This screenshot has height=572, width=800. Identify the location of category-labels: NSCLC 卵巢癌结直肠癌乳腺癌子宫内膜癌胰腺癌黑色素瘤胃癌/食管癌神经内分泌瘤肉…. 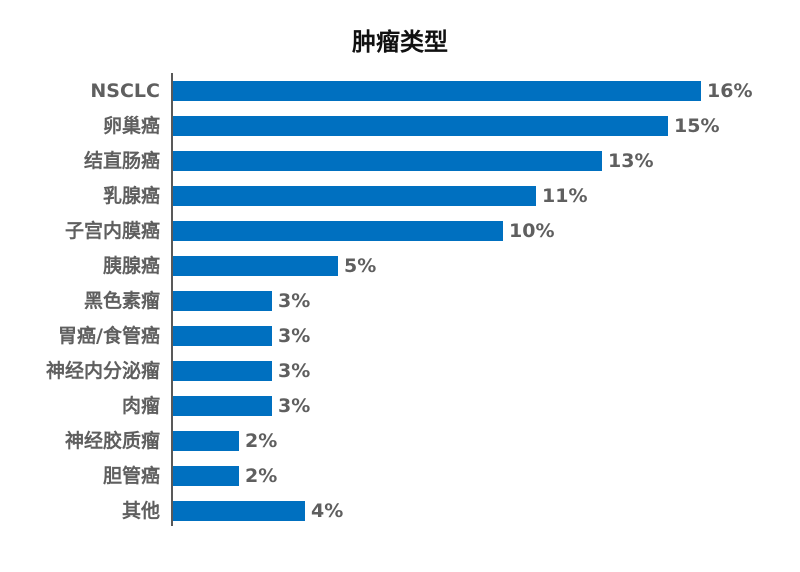
(103, 301).